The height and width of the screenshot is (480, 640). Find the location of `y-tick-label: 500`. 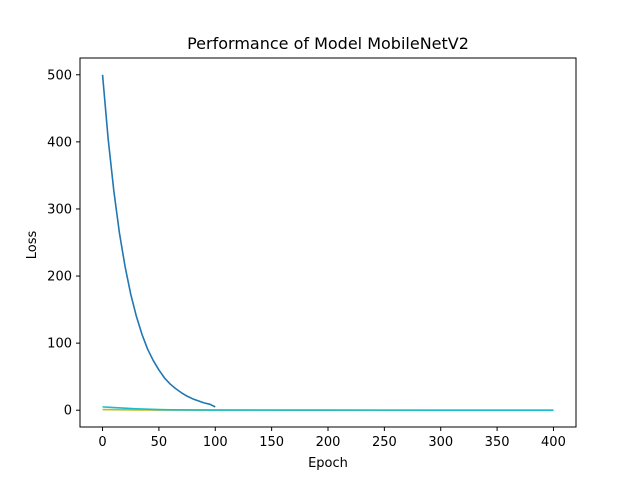

y-tick-label: 500 is located at coordinates (59, 75).